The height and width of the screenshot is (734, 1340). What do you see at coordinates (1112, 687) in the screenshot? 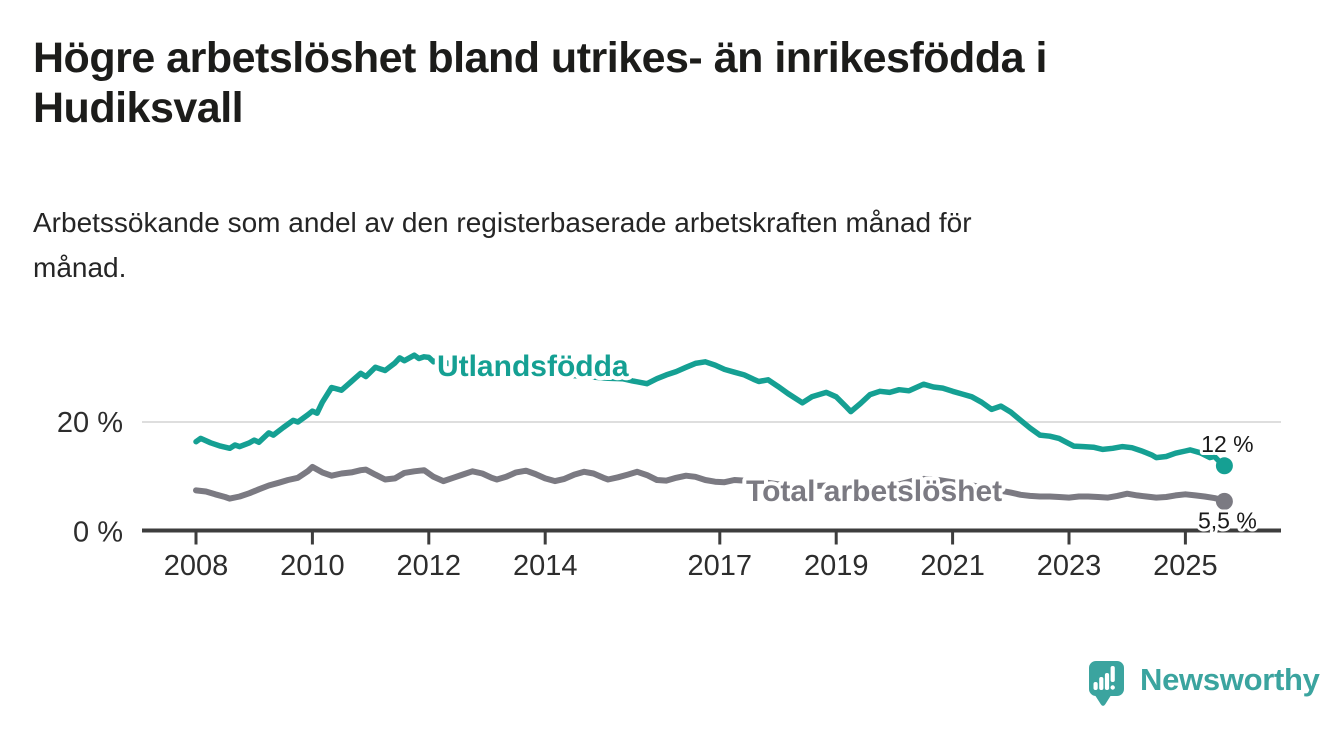
I see `logo-exclamation-dot` at bounding box center [1112, 687].